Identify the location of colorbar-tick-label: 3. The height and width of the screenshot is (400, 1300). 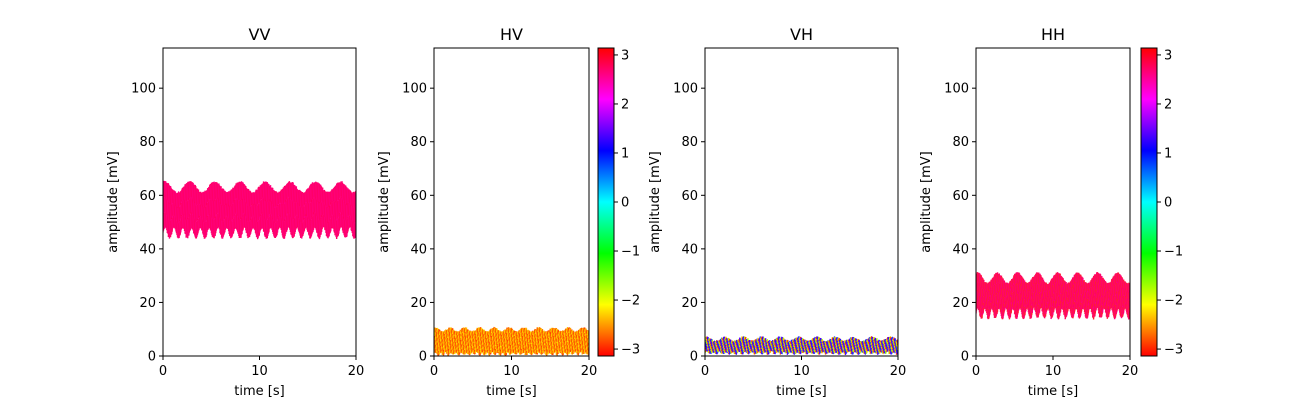
(625, 55).